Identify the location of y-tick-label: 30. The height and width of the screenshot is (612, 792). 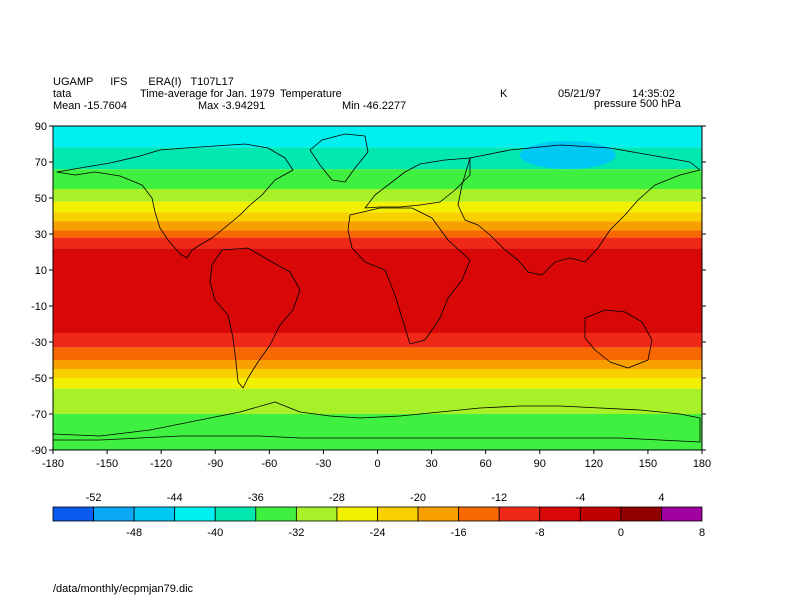
(41, 235).